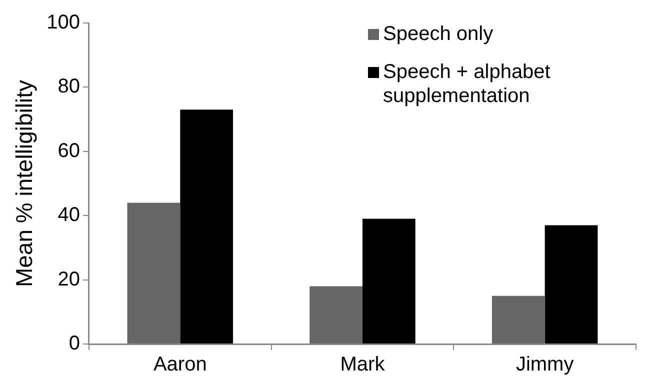 The height and width of the screenshot is (388, 646). What do you see at coordinates (63, 23) in the screenshot?
I see `y-tick-label: 100` at bounding box center [63, 23].